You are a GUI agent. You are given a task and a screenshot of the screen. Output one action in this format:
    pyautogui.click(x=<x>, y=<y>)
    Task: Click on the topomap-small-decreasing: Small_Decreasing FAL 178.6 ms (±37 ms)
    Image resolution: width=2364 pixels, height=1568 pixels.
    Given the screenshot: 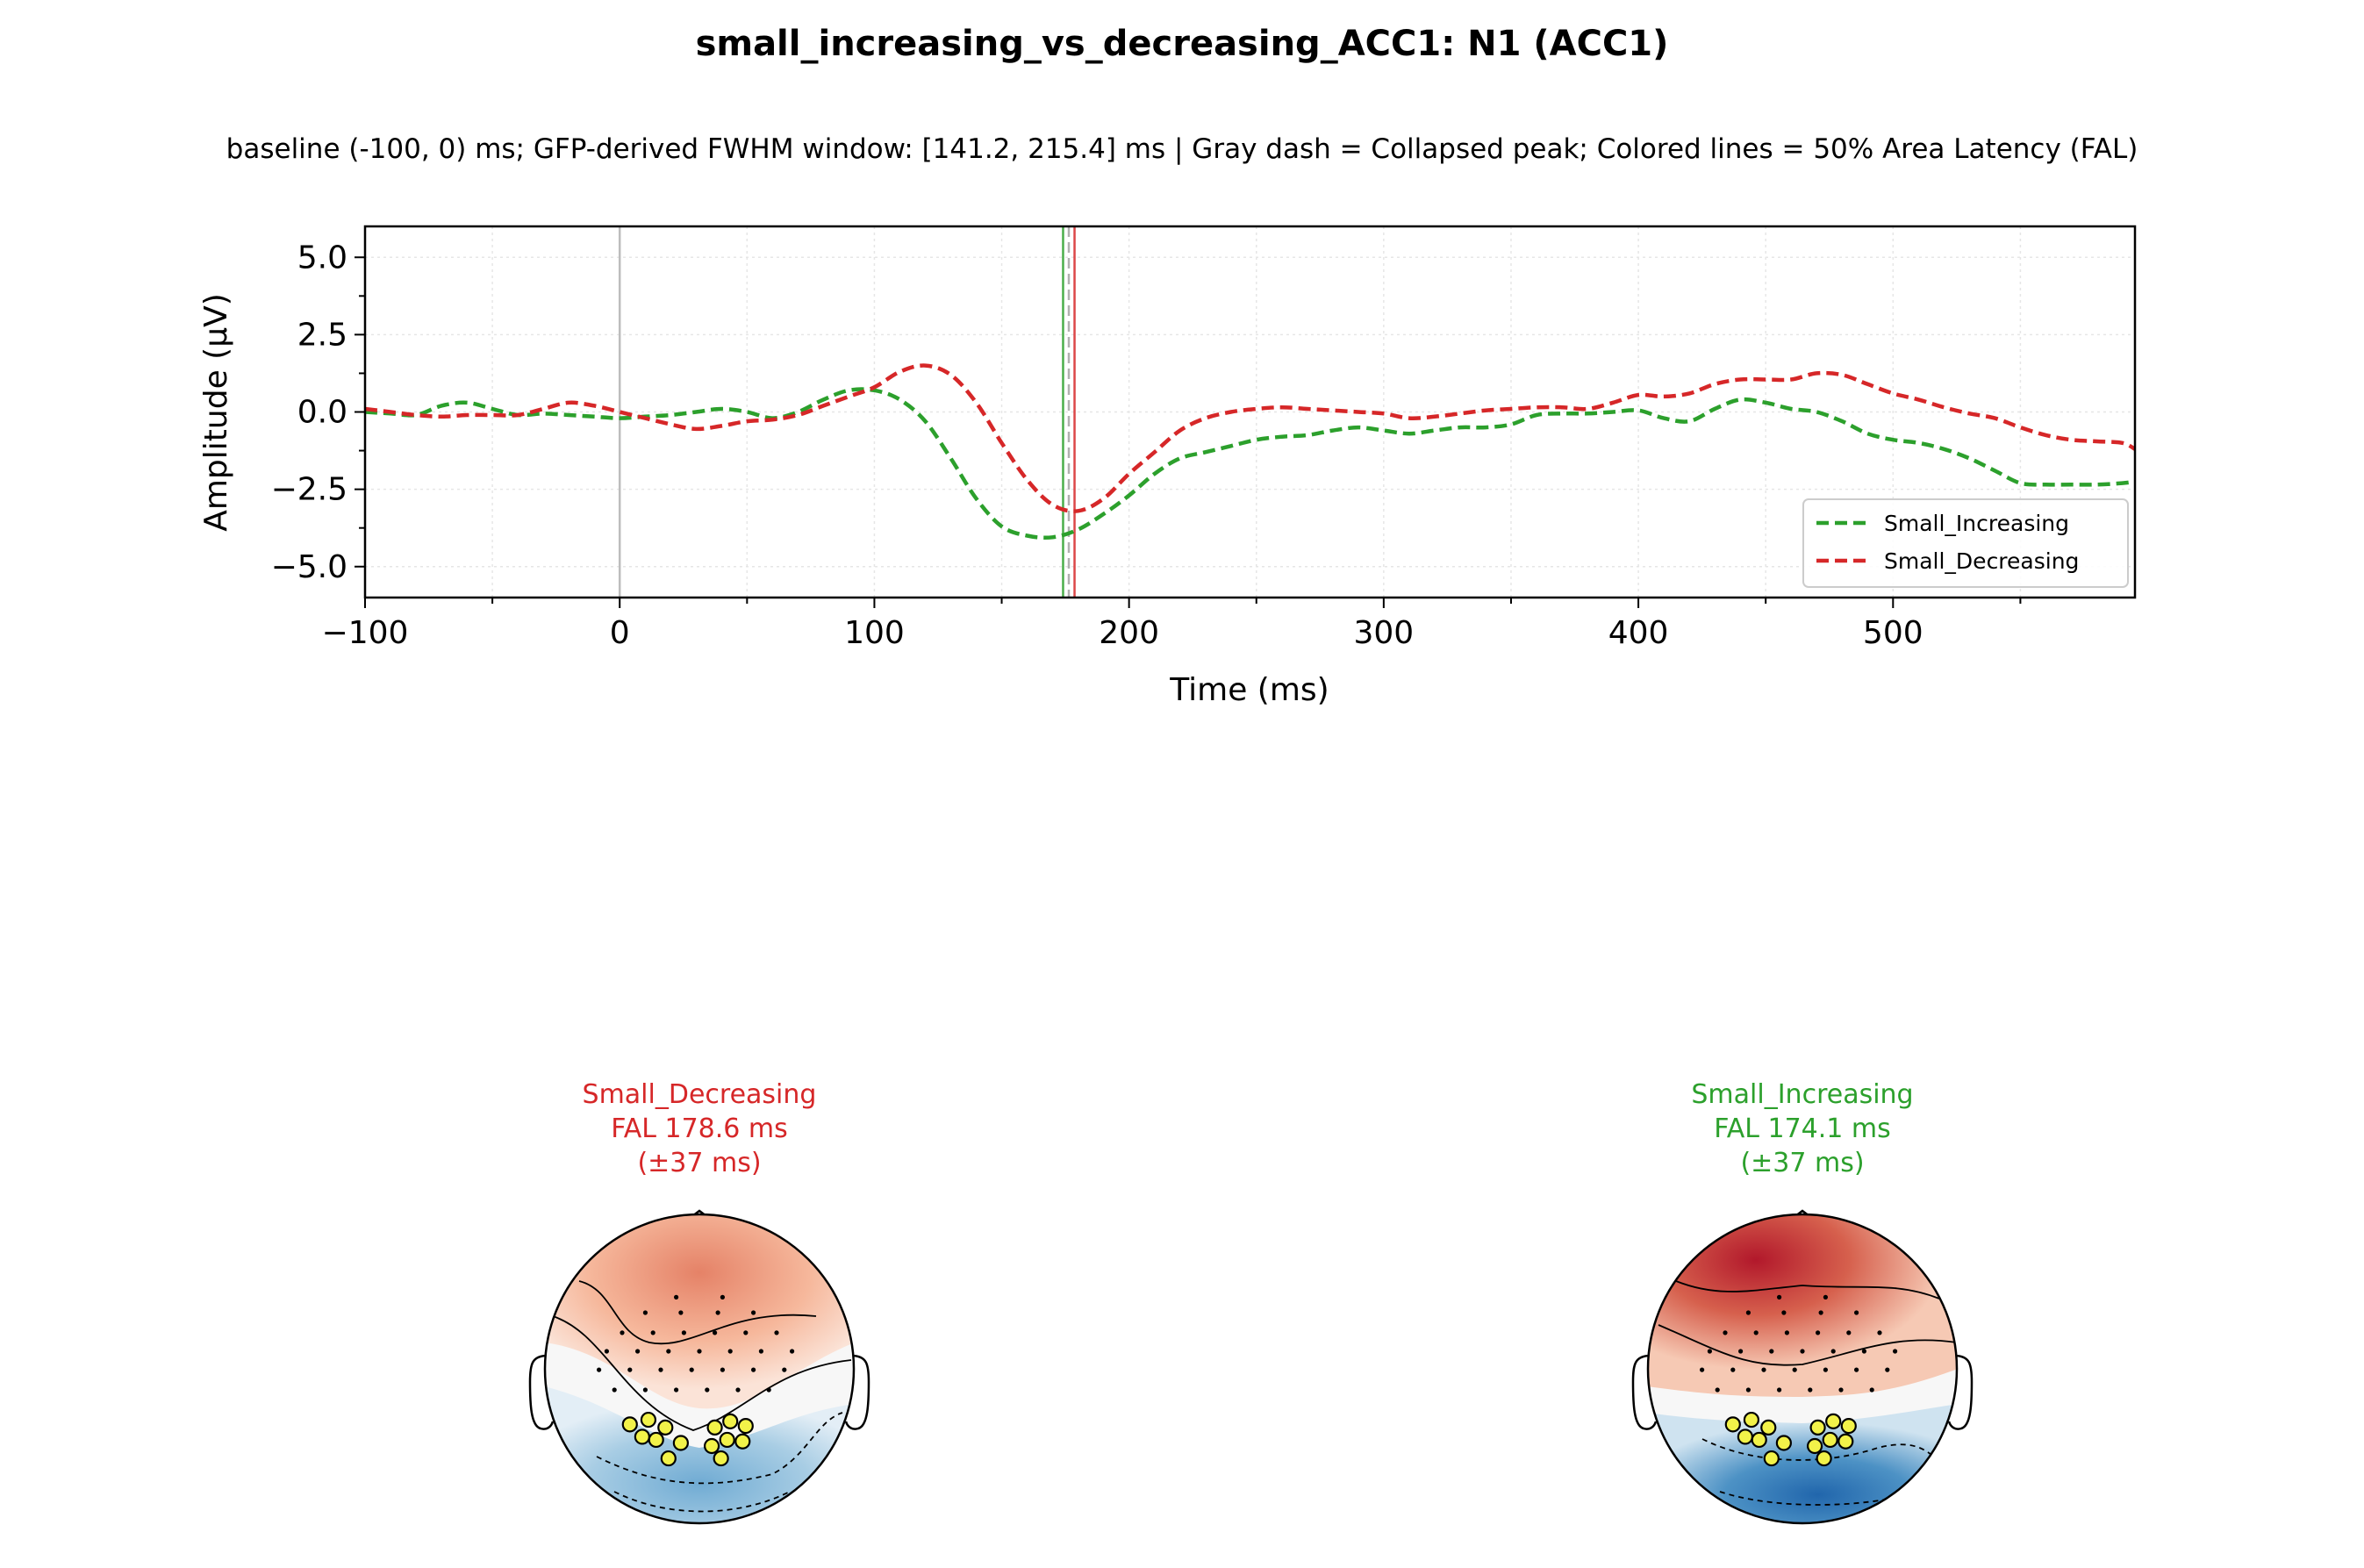 What is the action you would take?
    pyautogui.click(x=699, y=1302)
    